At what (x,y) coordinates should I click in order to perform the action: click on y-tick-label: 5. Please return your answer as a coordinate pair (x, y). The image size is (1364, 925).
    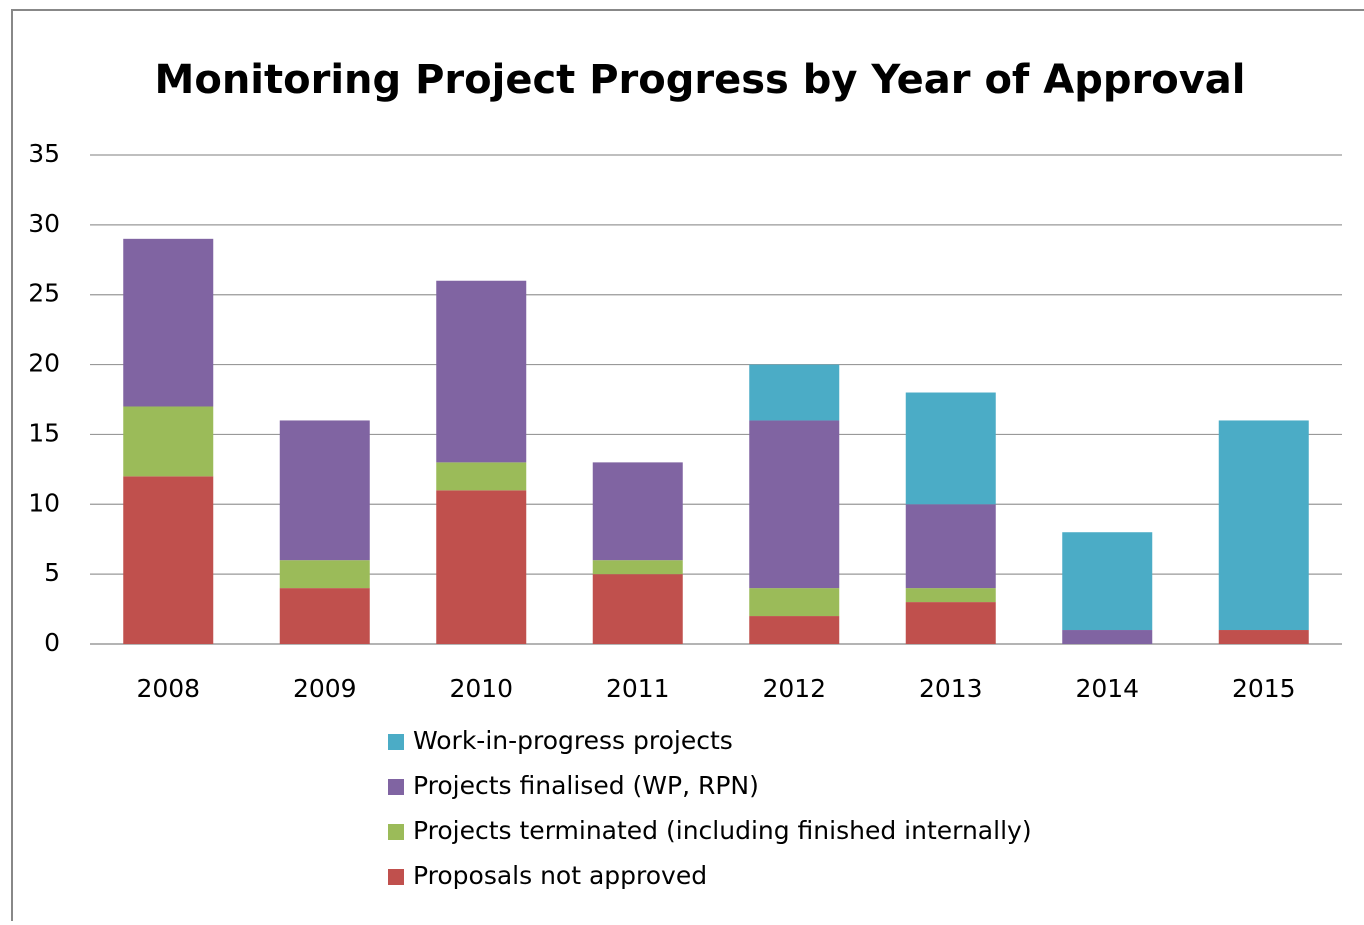
    Looking at the image, I should click on (52, 572).